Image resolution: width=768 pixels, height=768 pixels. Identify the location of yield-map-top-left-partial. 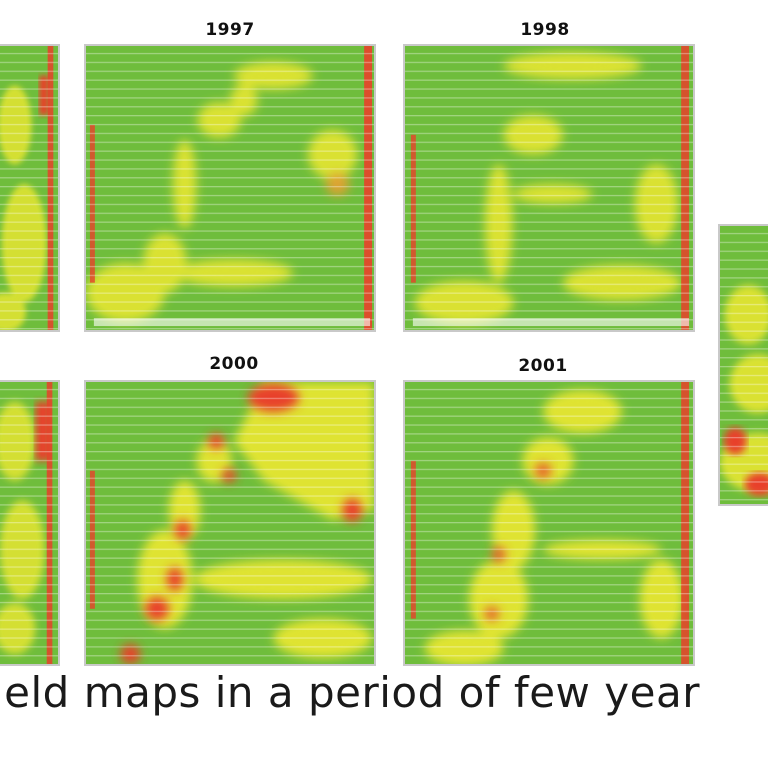
(30, 188).